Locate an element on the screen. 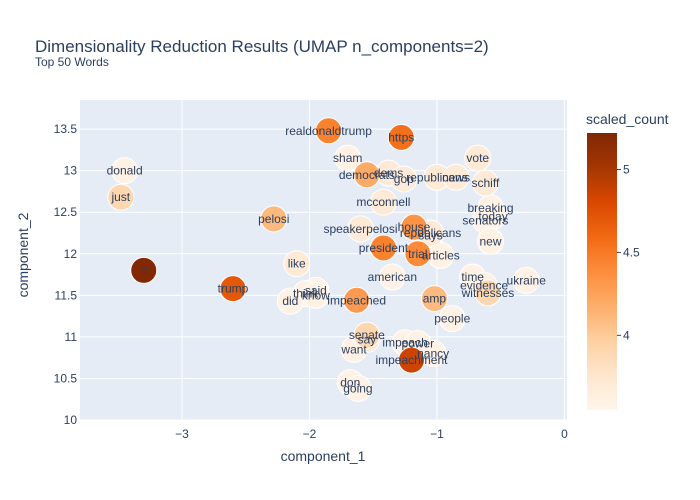  colorbar is located at coordinates (602, 271).